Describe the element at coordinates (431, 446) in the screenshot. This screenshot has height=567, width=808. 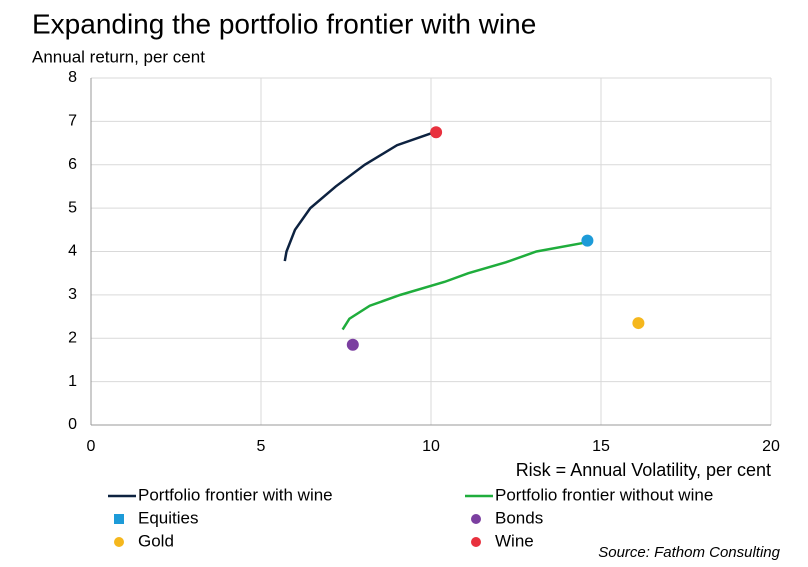
I see `x-tick-label: 10` at that location.